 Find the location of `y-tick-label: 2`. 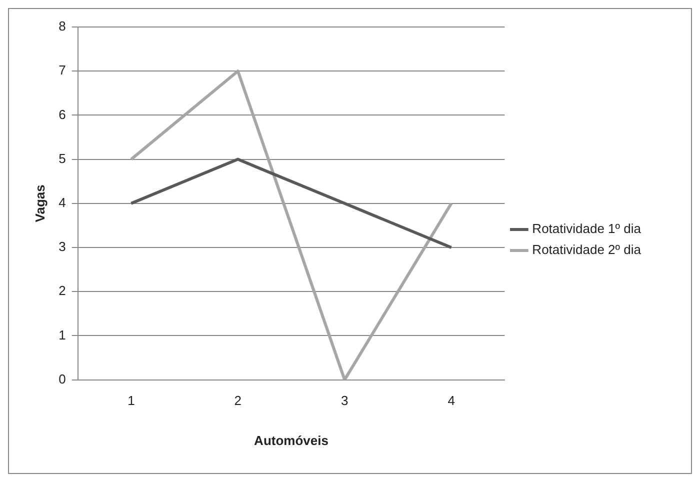

y-tick-label: 2 is located at coordinates (62, 290).